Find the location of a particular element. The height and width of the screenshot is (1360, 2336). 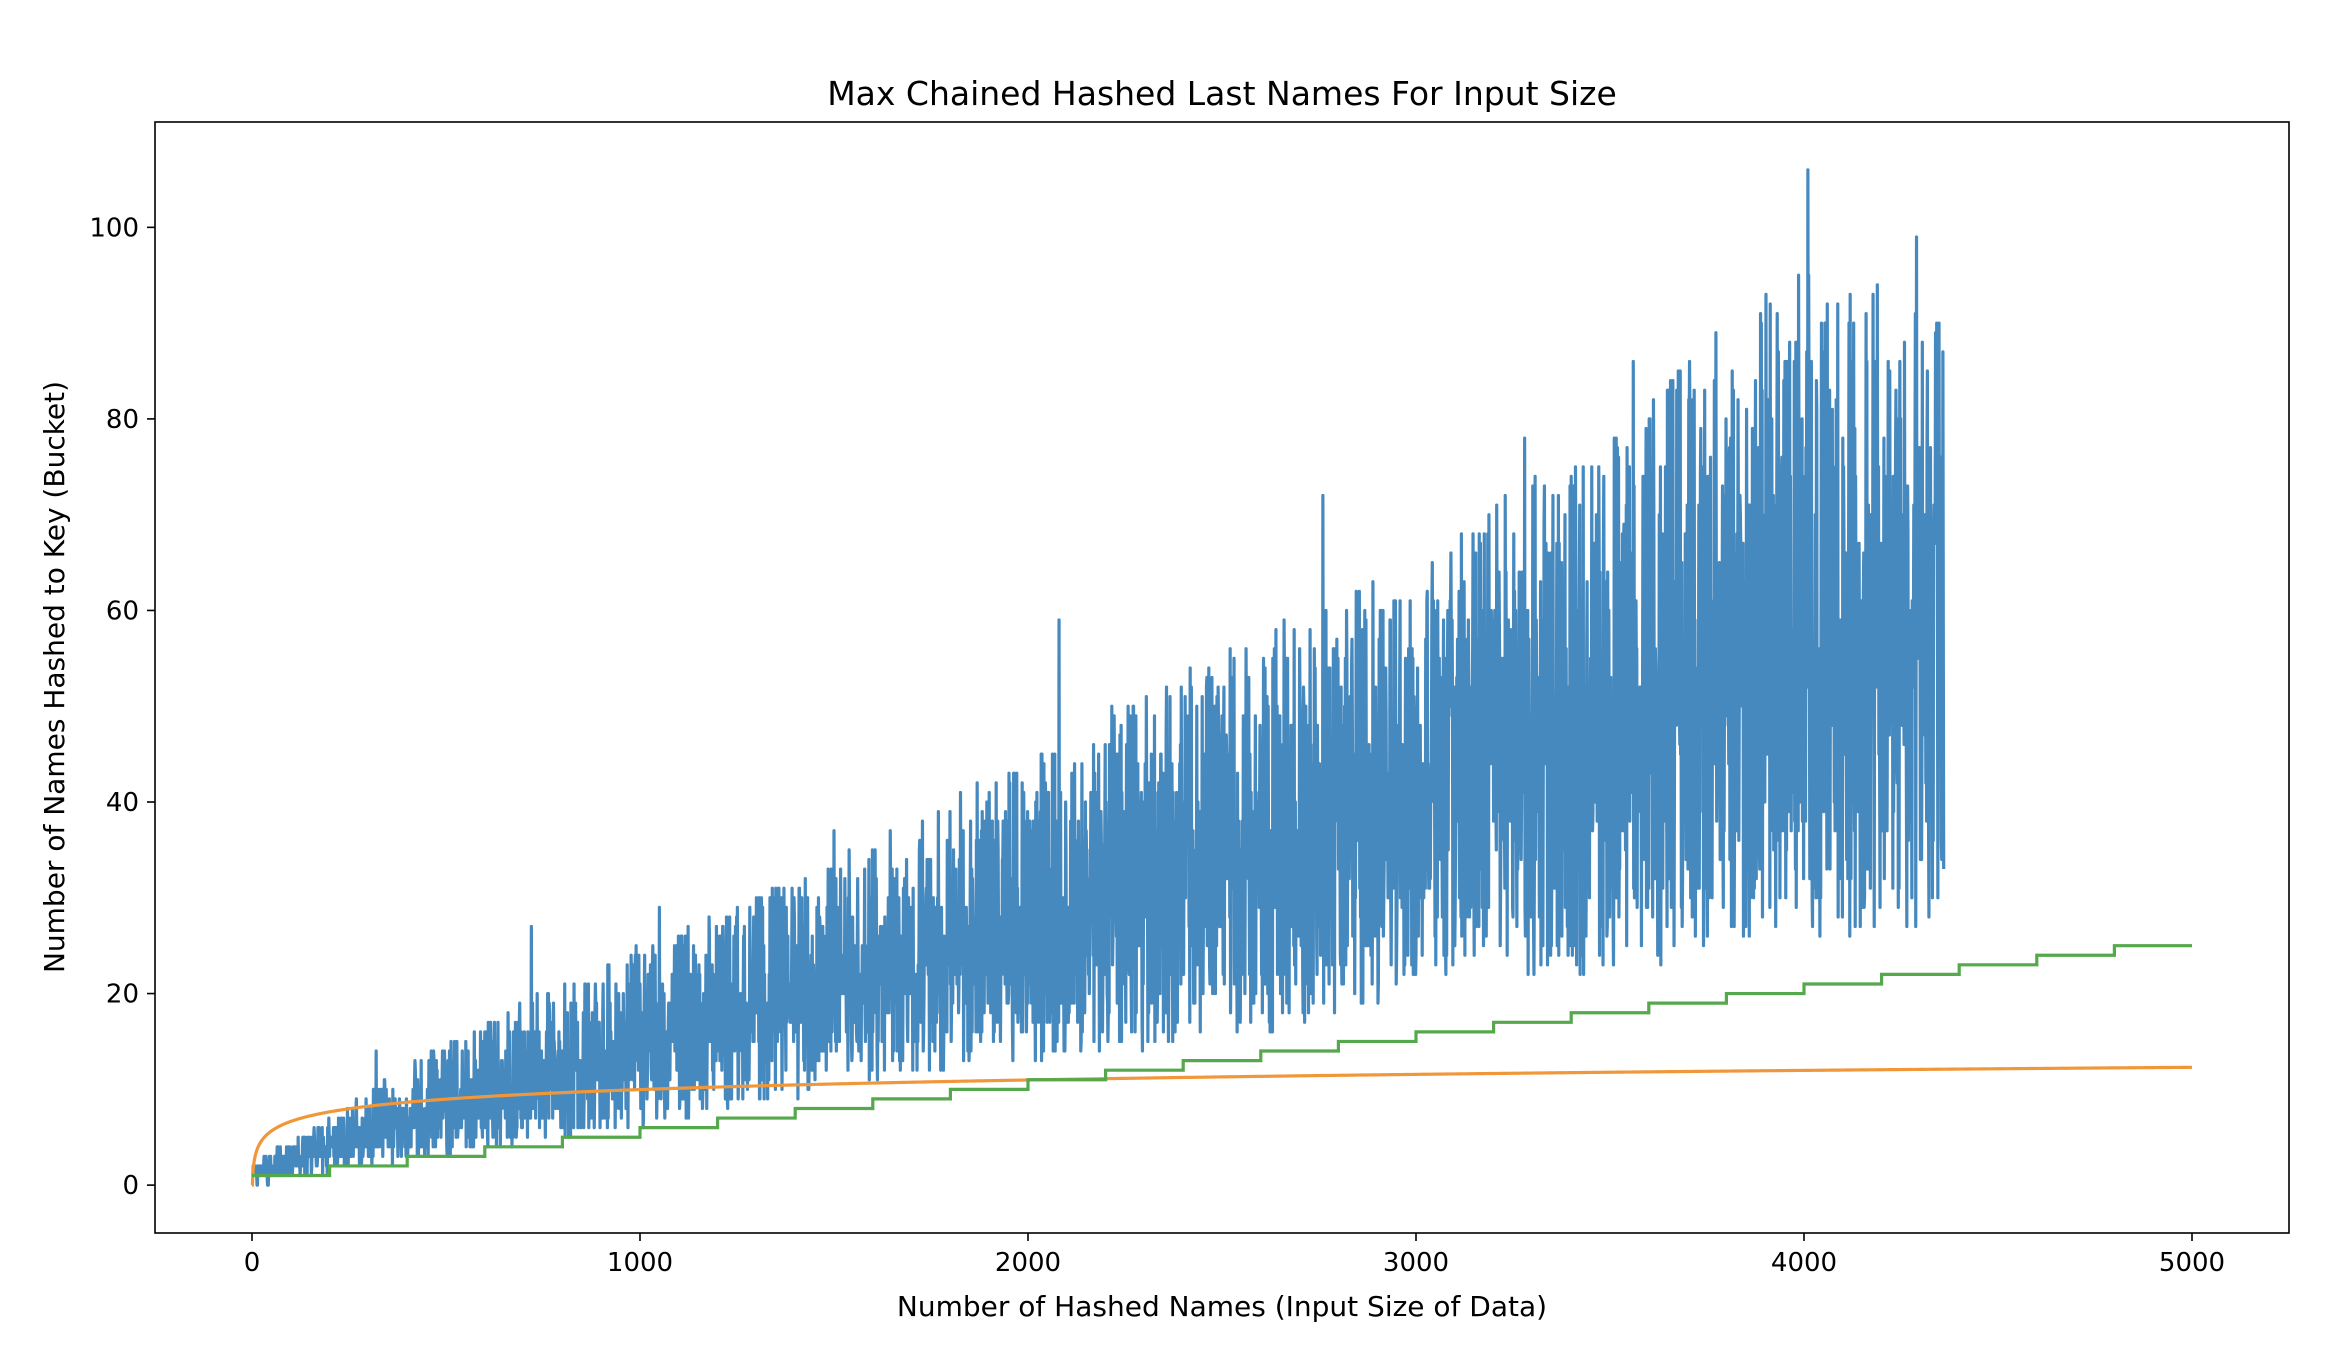

y-tick-label: 40 is located at coordinates (122, 803).